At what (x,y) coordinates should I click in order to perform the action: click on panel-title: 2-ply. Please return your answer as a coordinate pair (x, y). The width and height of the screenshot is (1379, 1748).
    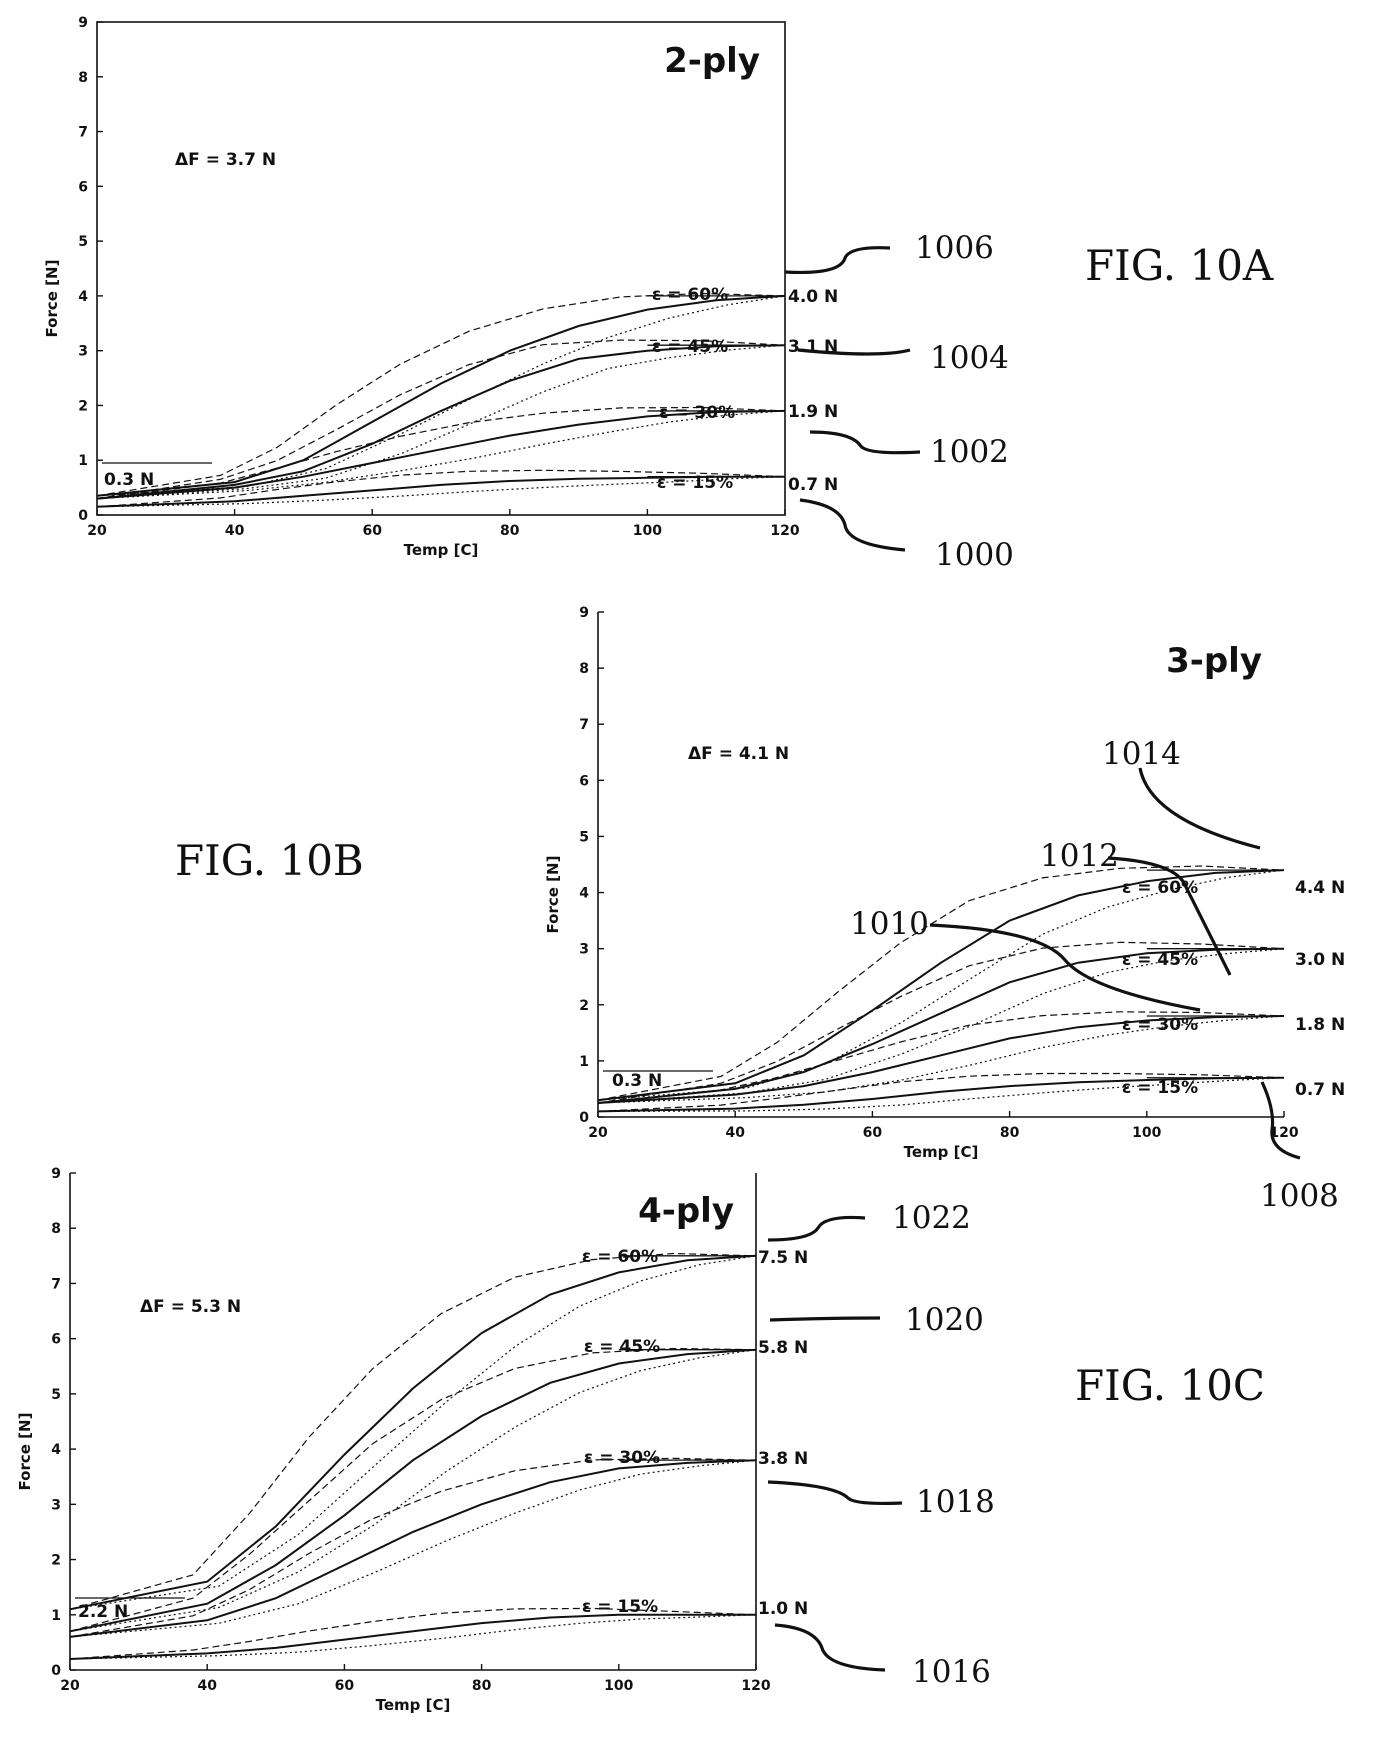
    Looking at the image, I should click on (712, 61).